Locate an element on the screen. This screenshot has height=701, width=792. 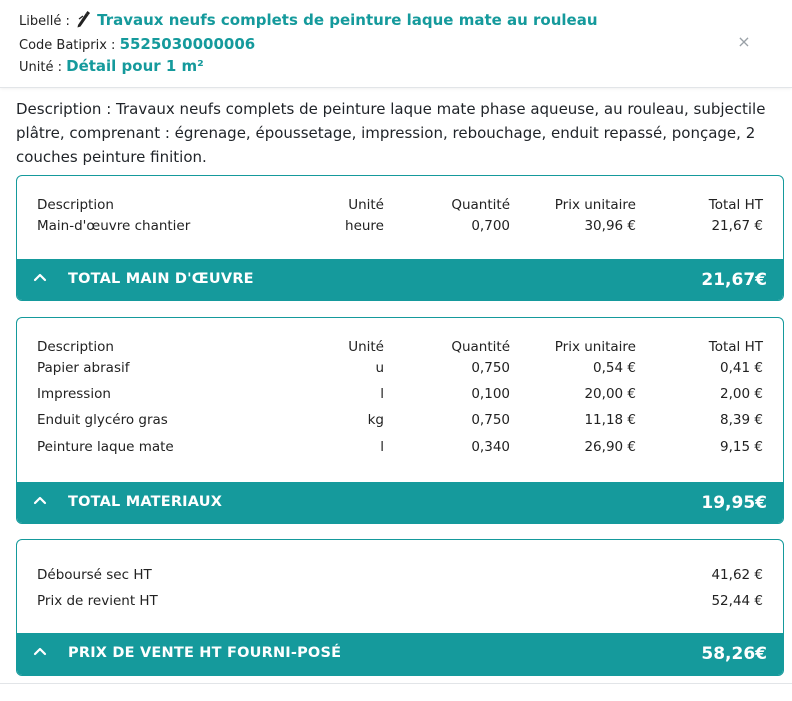
summary-row: Déboursé sec HT 41,62 € is located at coordinates (400, 577).